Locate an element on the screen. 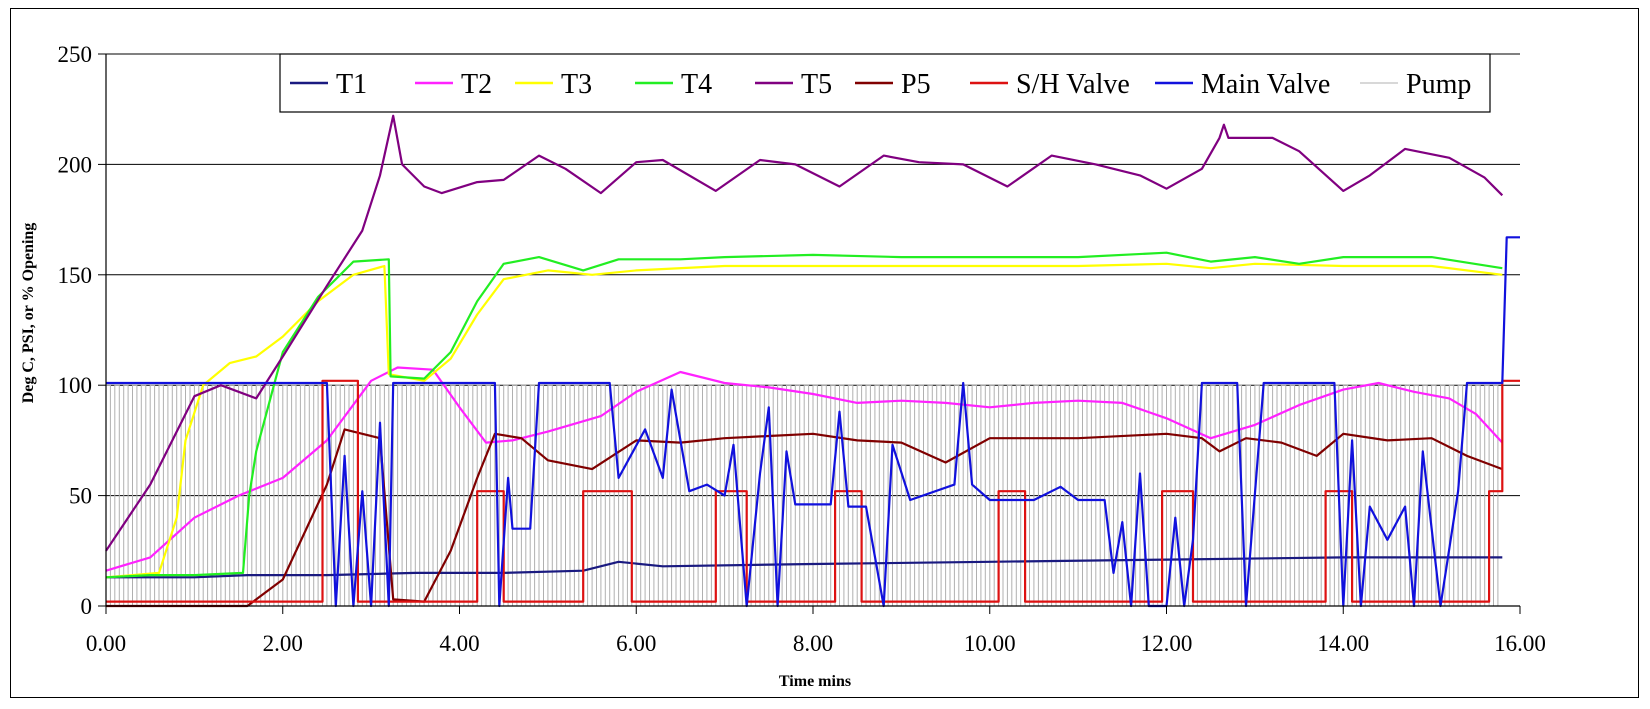 The width and height of the screenshot is (1650, 709). legend: T1 T2 T3 T4 T5 P5 S/H Valve Main Valve Pump is located at coordinates (885, 83).